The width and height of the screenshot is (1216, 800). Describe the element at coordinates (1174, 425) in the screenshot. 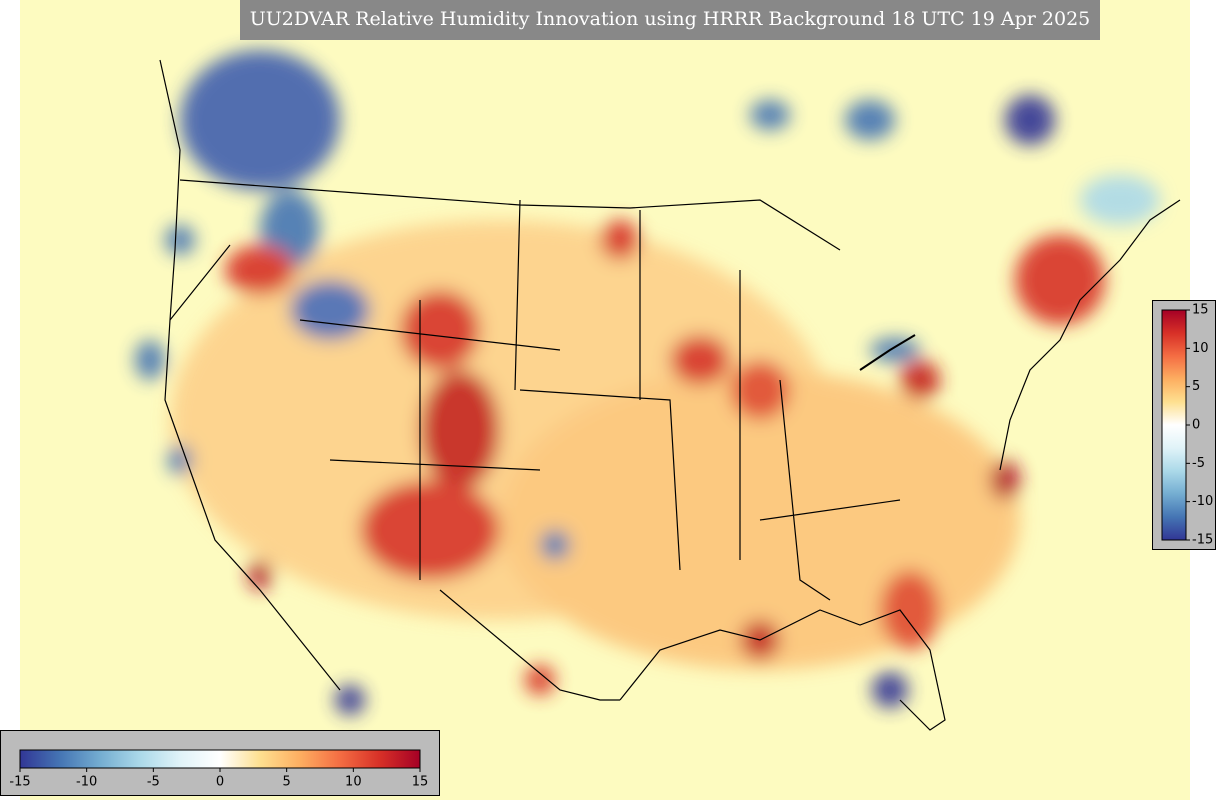

I see `vertical-colorbar` at that location.